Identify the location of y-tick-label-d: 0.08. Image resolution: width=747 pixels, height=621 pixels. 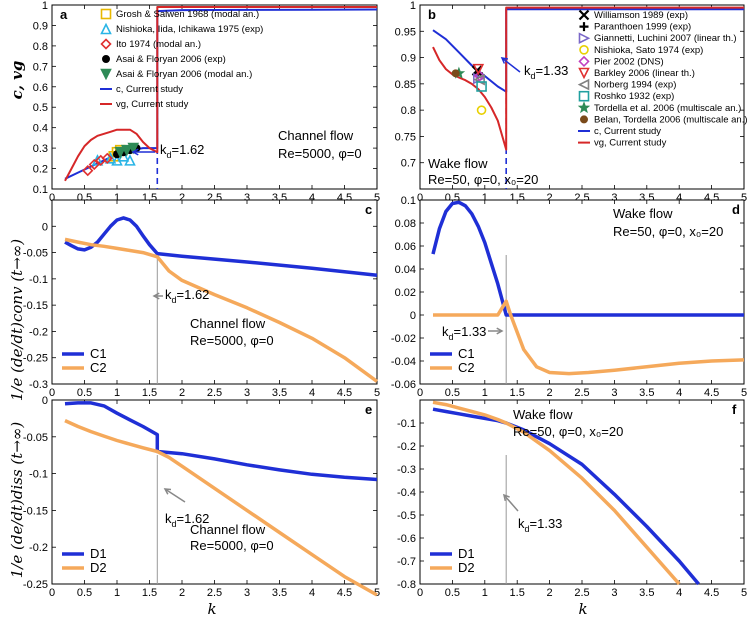
(405, 224).